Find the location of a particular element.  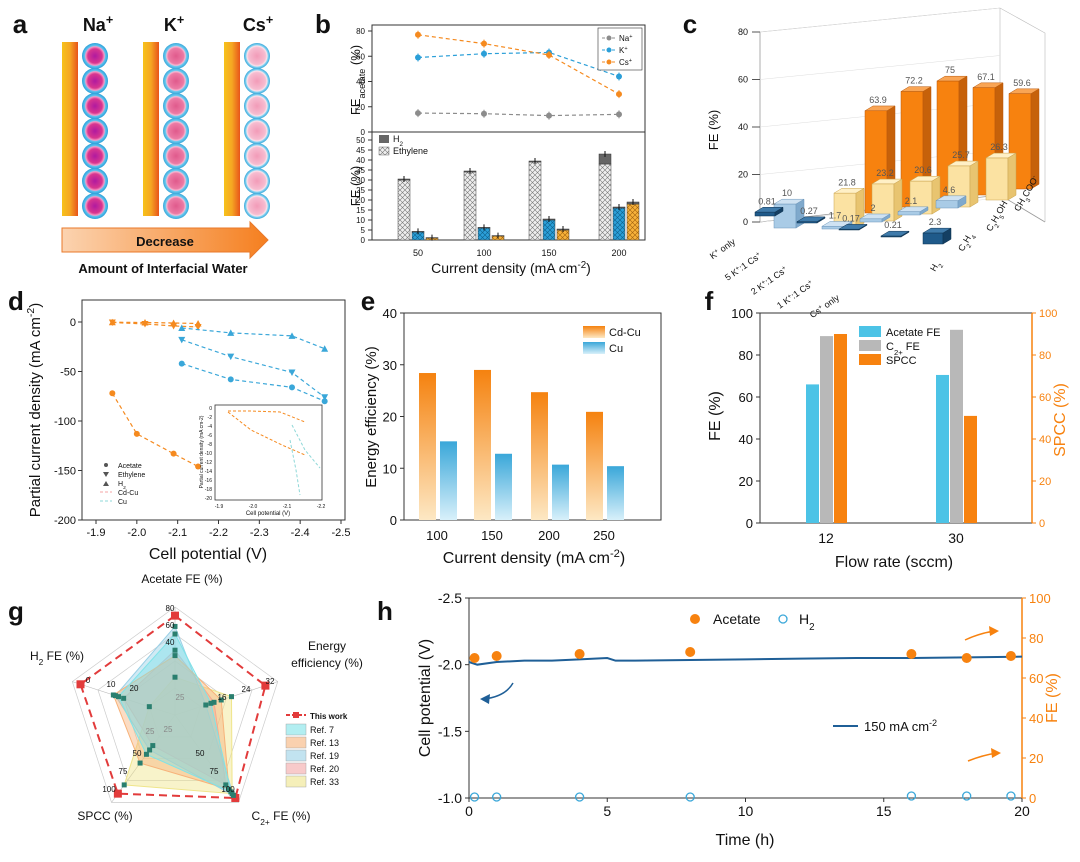

g-axis-c2-part: C is located at coordinates (256, 816).